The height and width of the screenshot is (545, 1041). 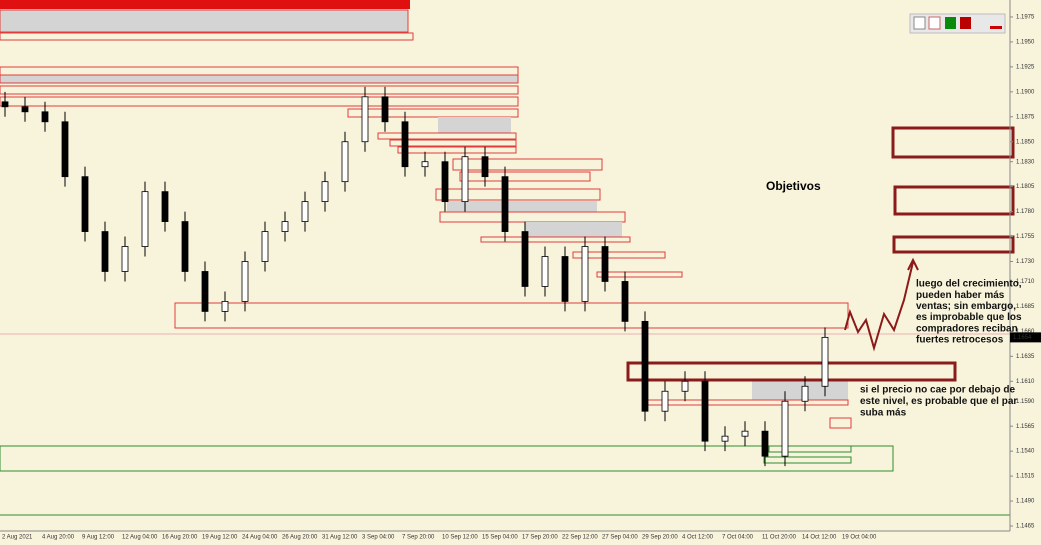 I want to click on y-tick-label: 1.1900, so click(x=1025, y=92).